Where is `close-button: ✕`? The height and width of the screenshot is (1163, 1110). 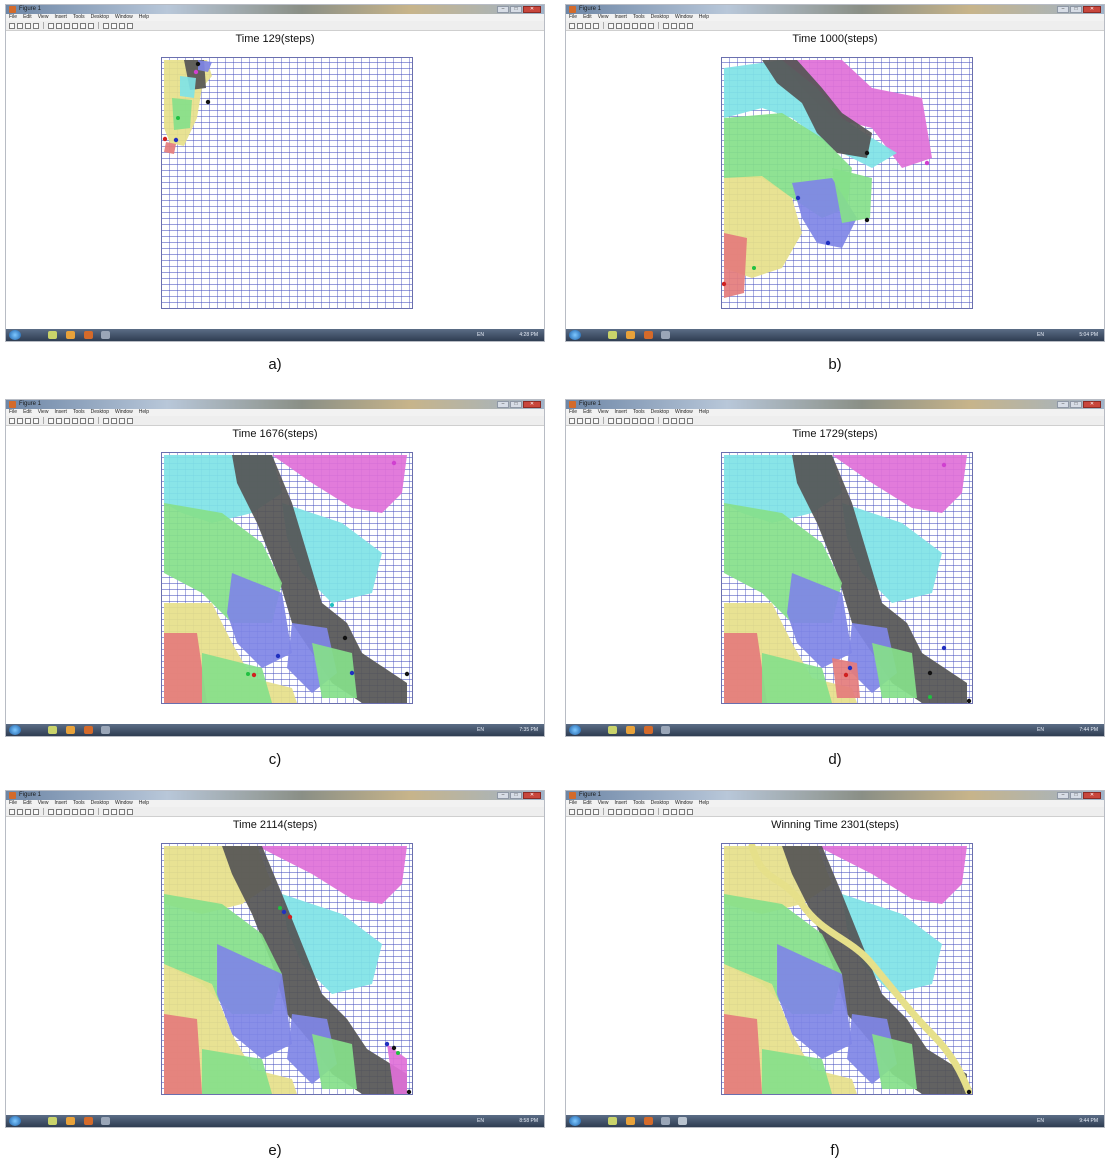
close-button: ✕ is located at coordinates (1092, 795).